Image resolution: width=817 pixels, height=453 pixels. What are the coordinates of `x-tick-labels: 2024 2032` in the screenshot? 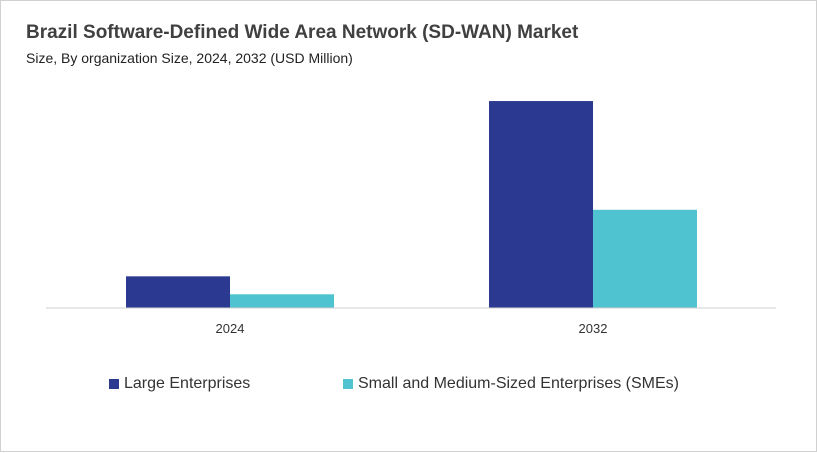 It's located at (412, 328).